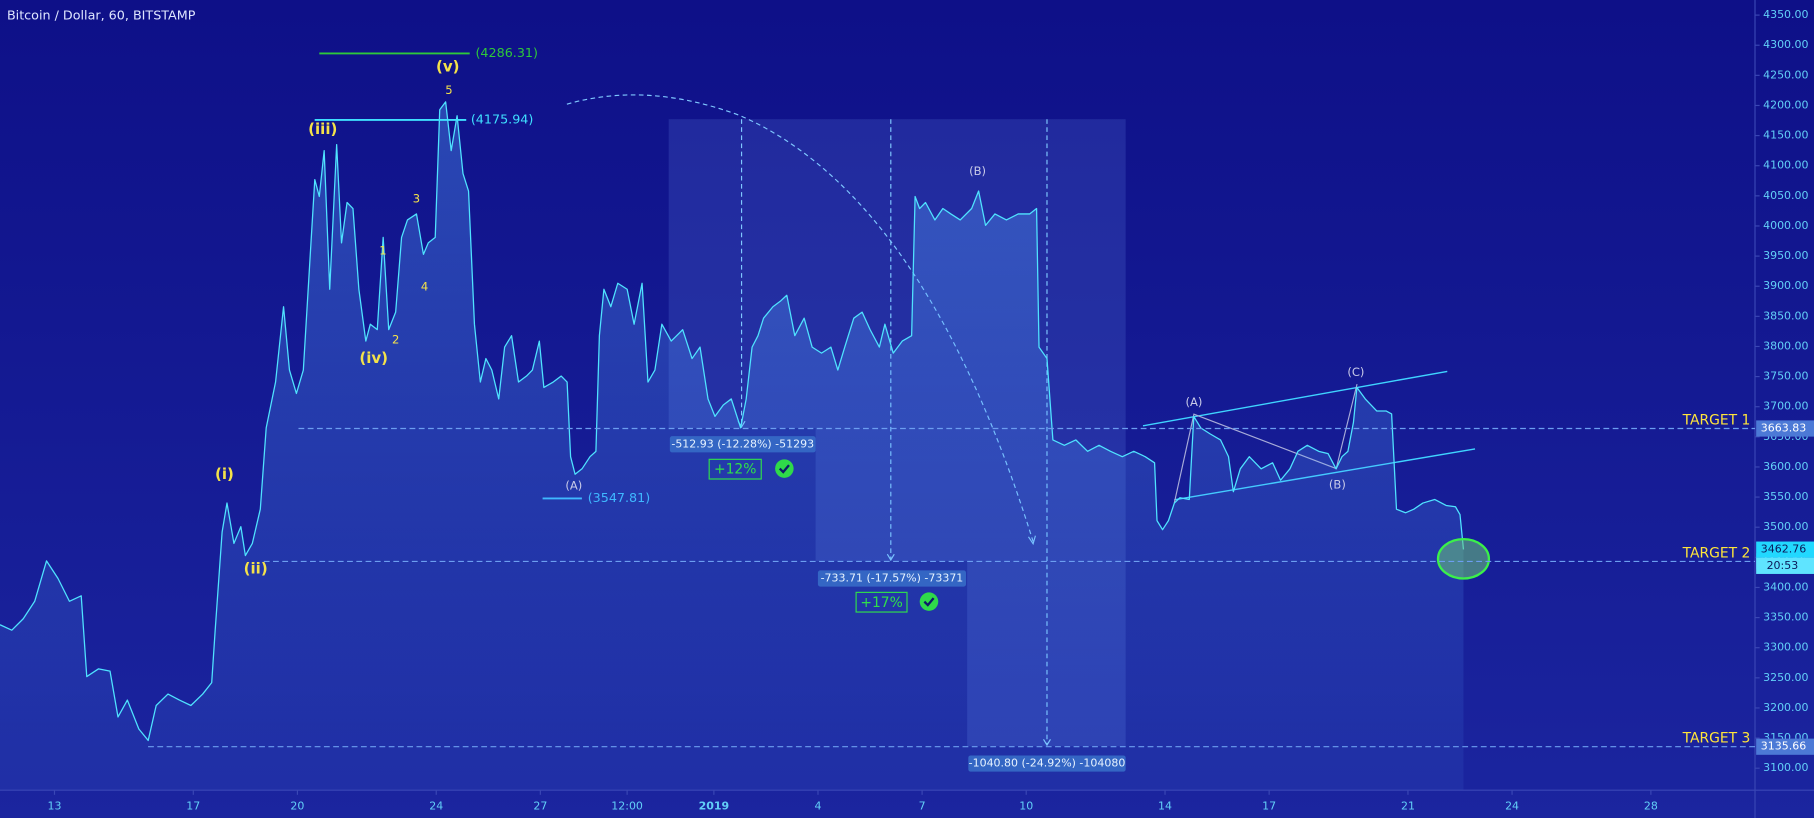  I want to click on x-tick-label: 12:00, so click(627, 805).